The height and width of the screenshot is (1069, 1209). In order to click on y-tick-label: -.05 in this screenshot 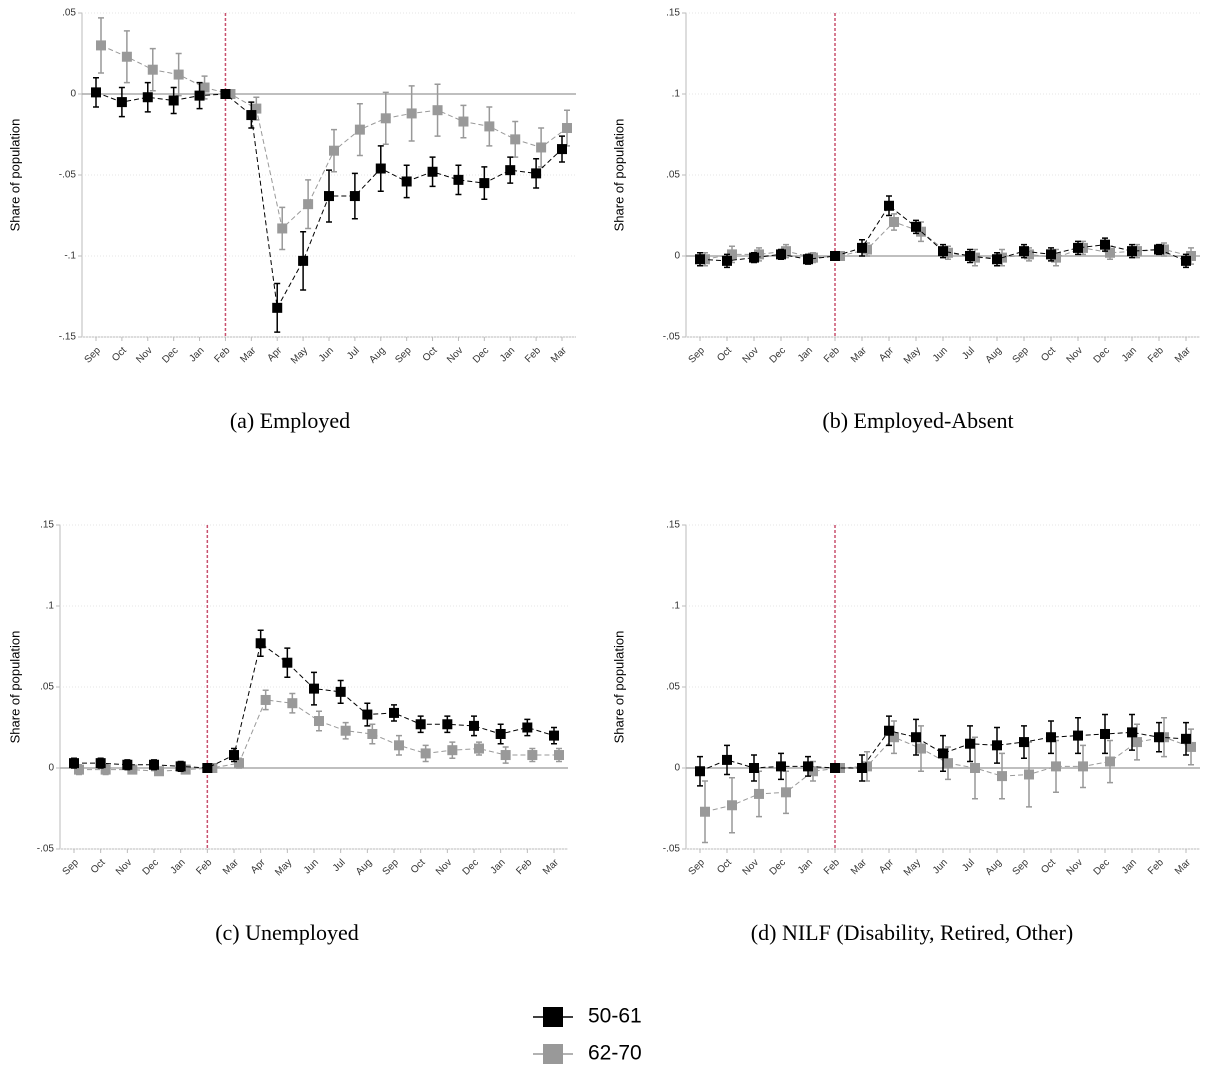, I will do `click(46, 849)`.